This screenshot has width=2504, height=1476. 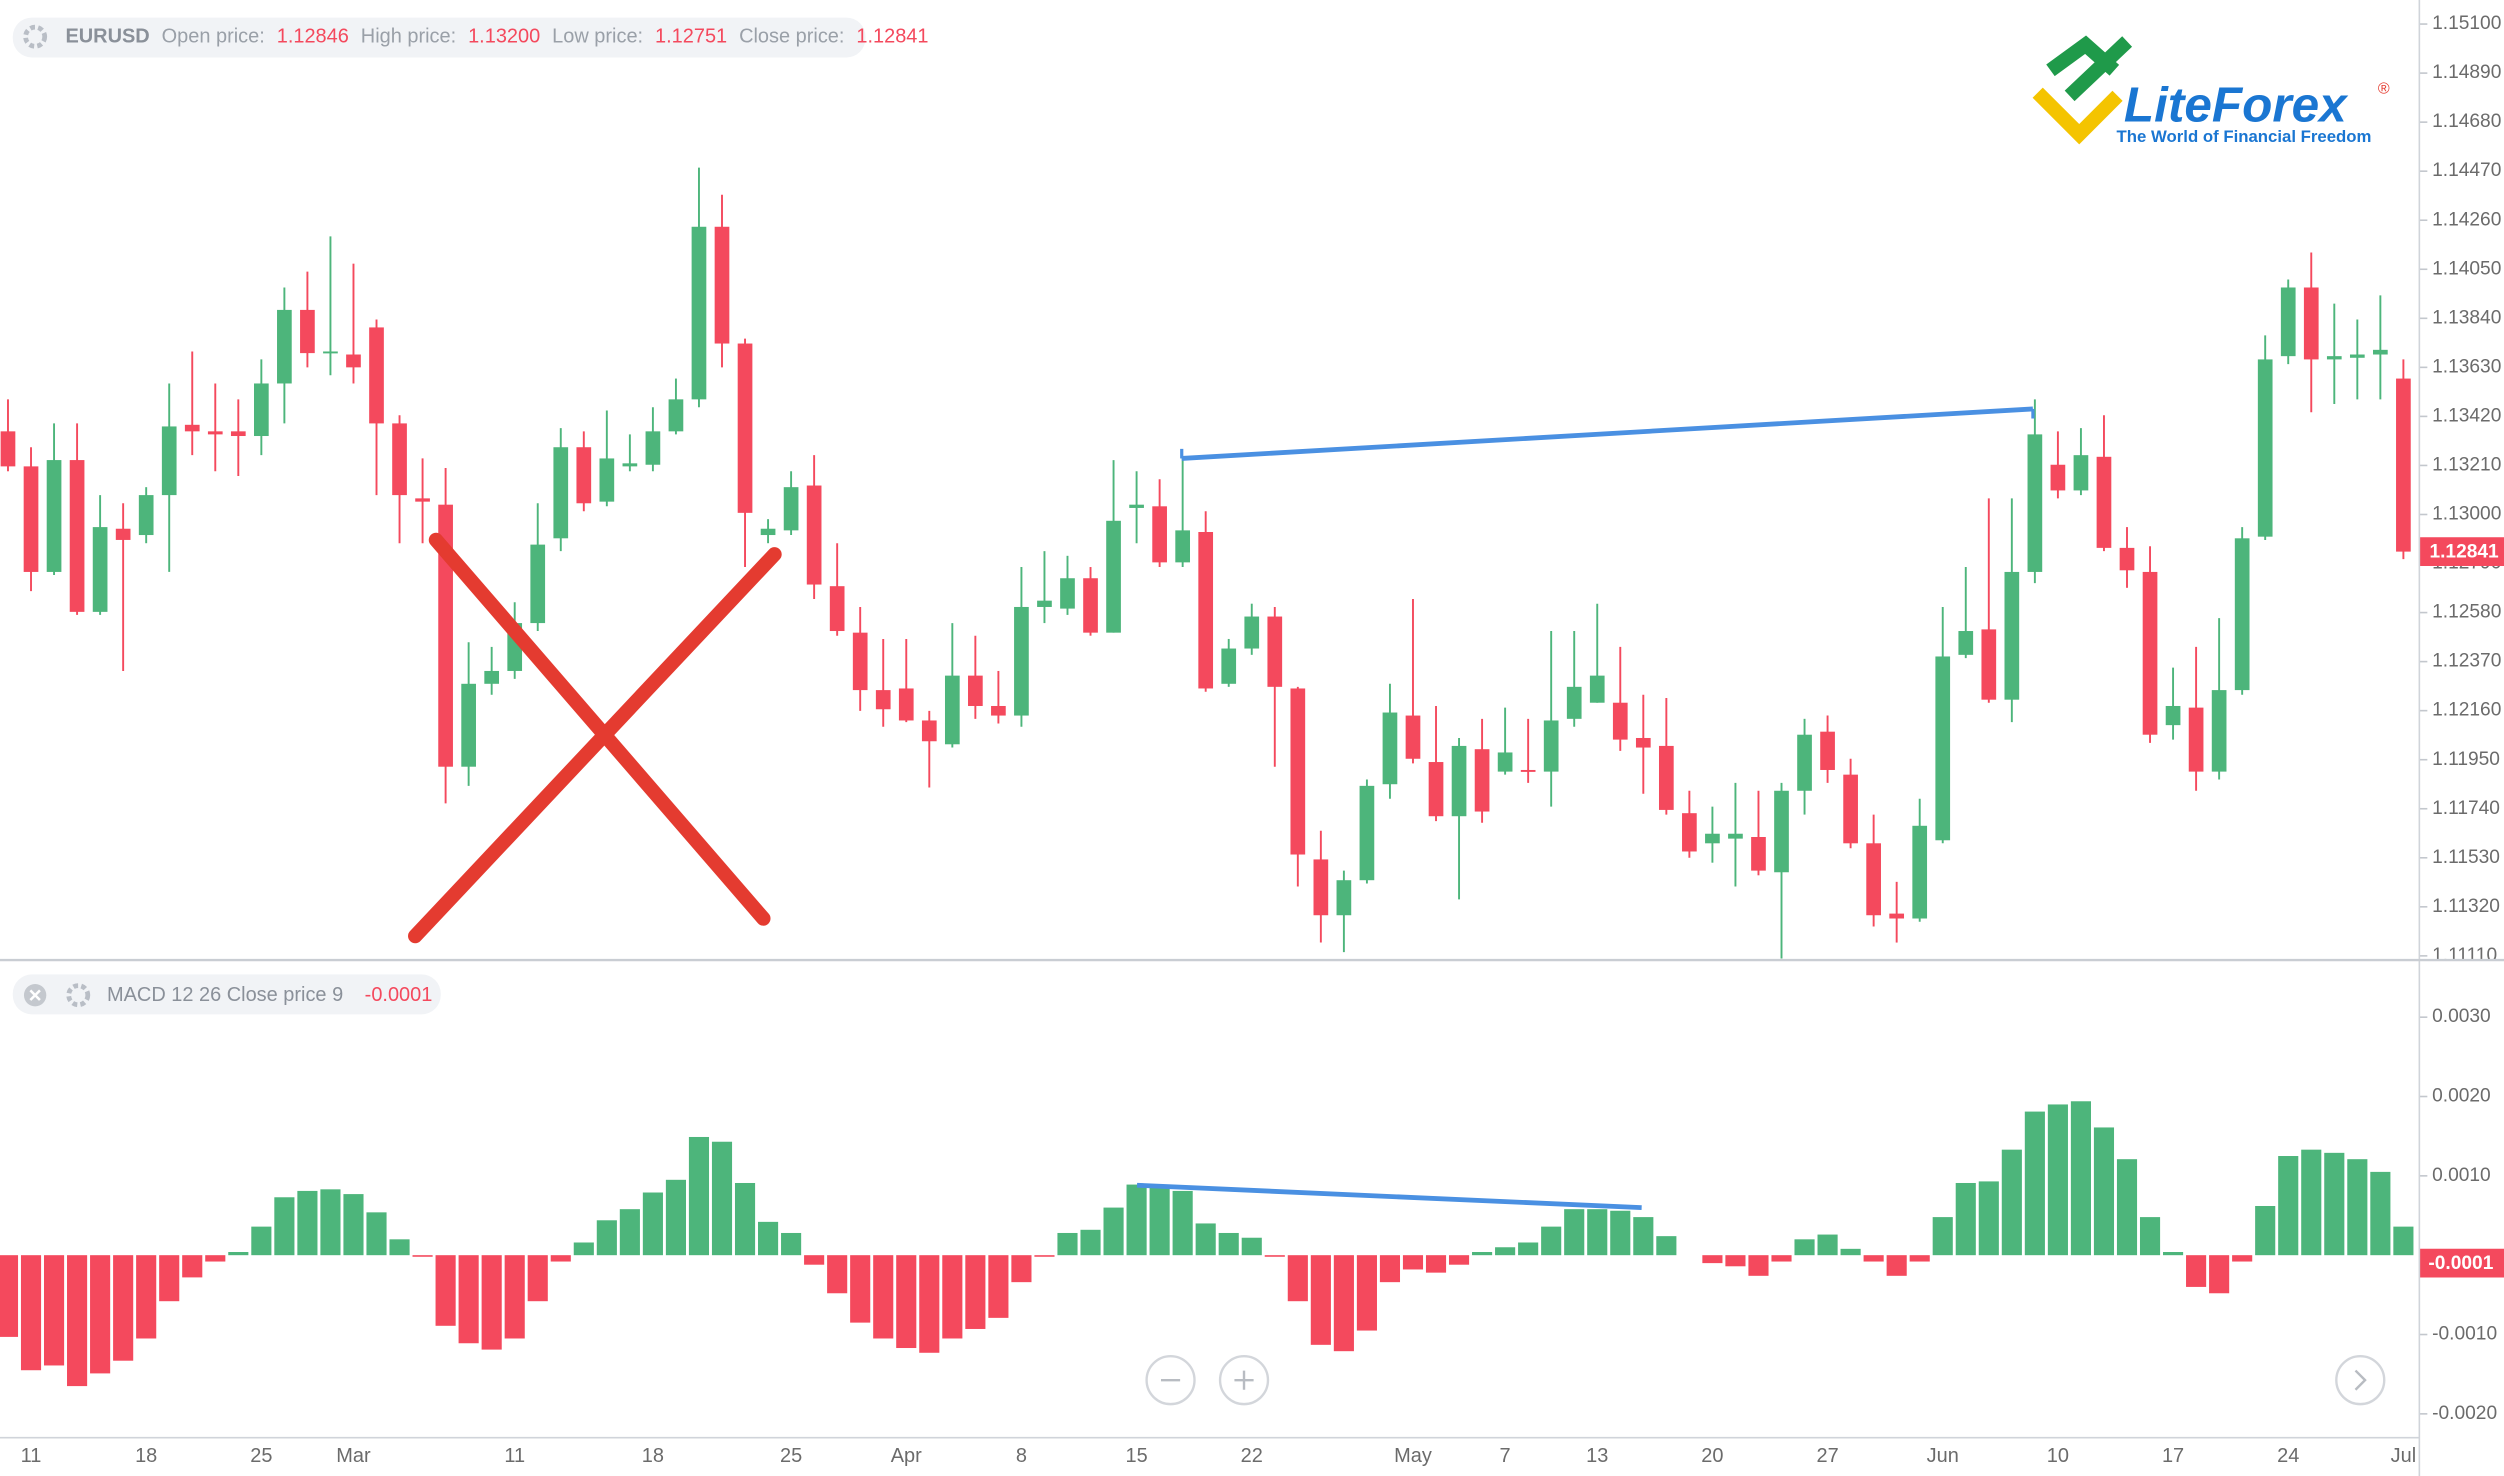 I want to click on cross-stroke, so click(x=599, y=729).